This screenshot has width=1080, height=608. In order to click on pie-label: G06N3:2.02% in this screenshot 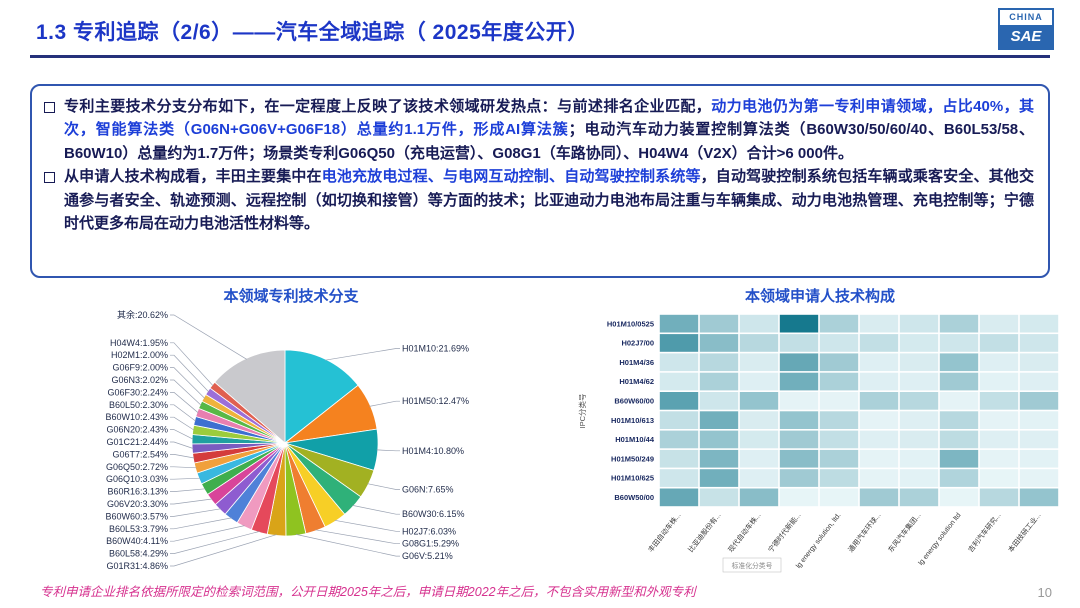, I will do `click(139, 380)`.